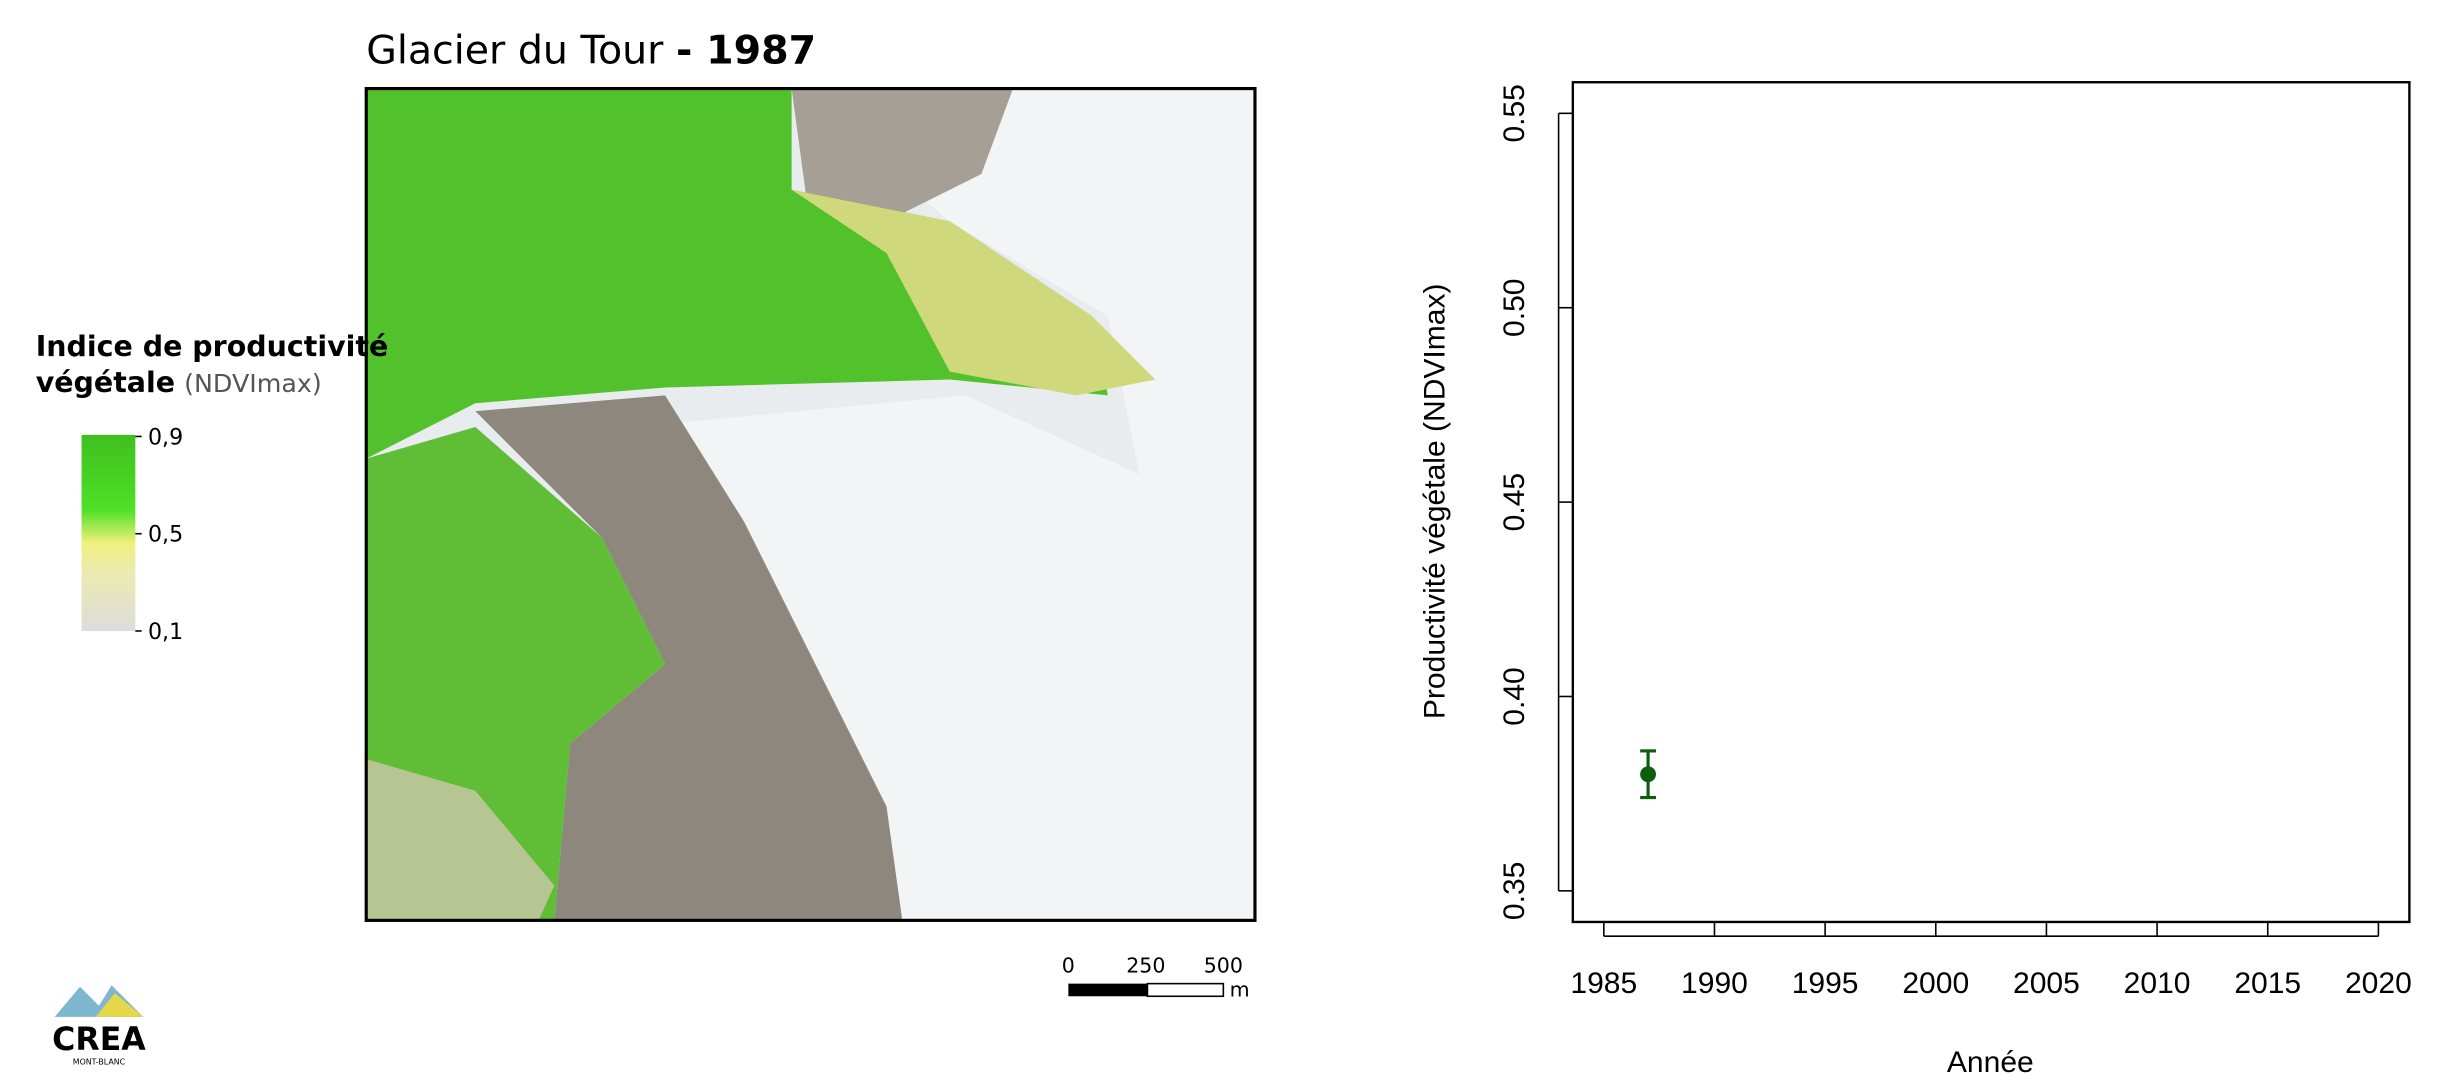 The image size is (2453, 1088). Describe the element at coordinates (1514, 696) in the screenshot. I see `y-tick-label: 0.40` at that location.